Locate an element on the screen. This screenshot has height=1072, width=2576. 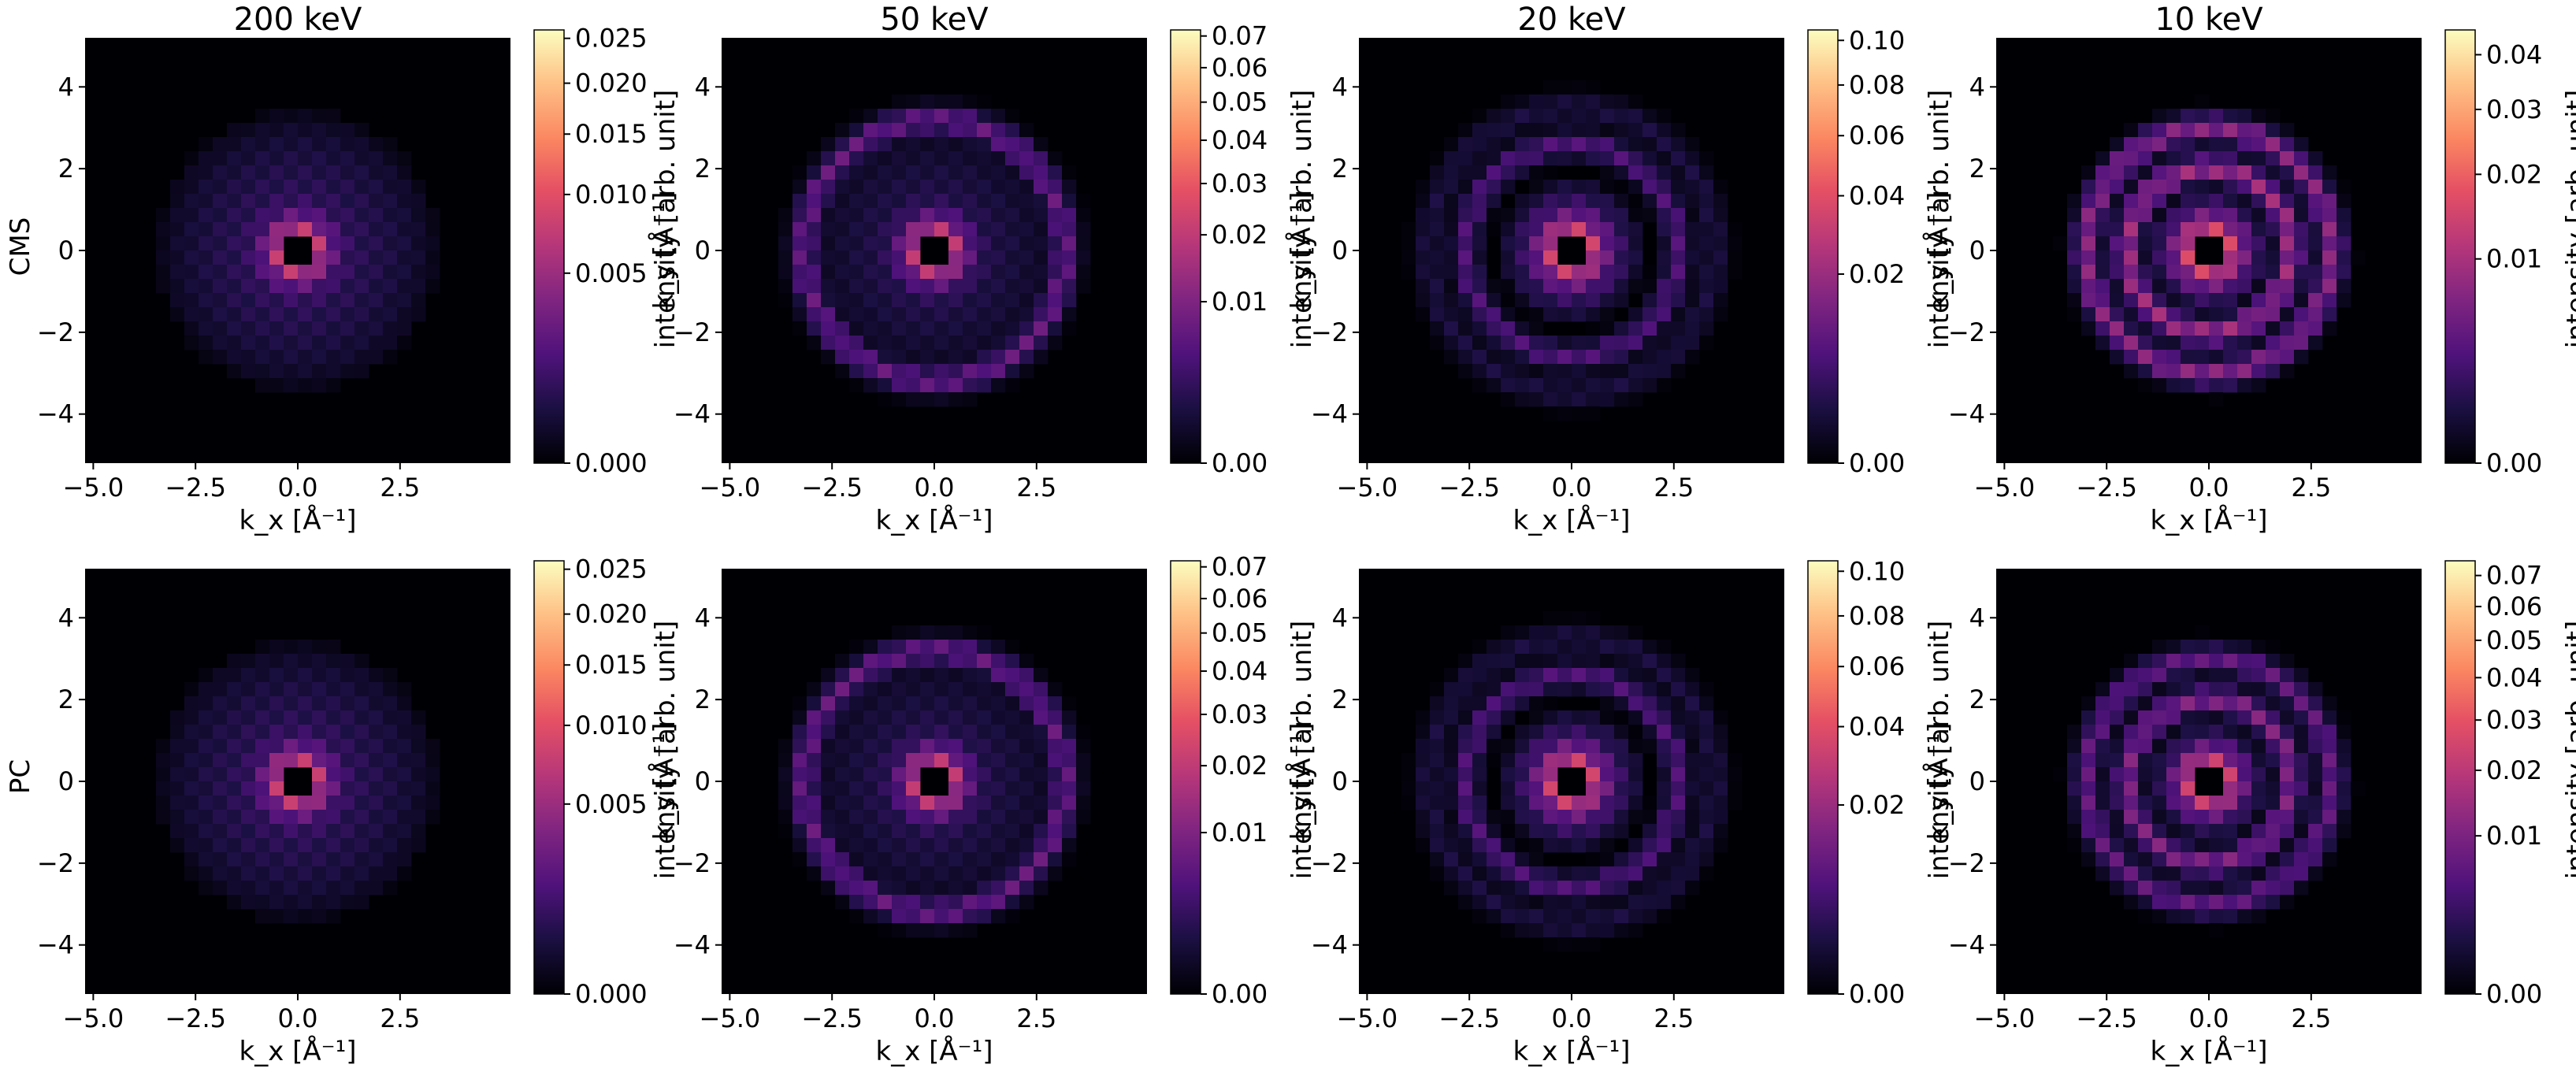
y-tick-label: −2 is located at coordinates (692, 332).